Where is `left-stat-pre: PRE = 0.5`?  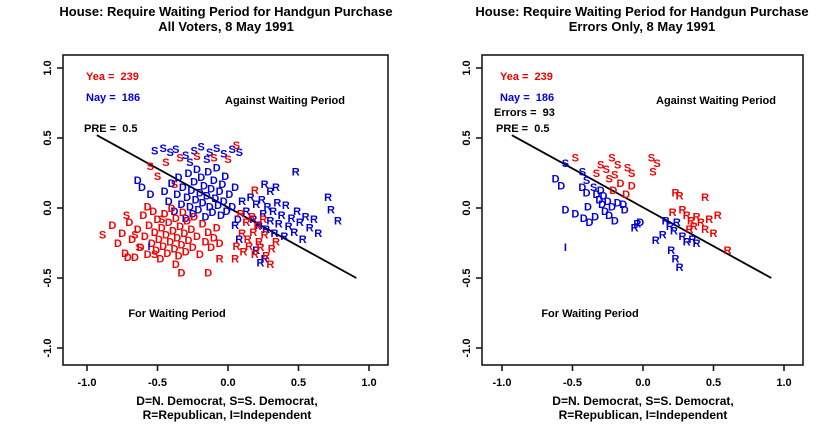
left-stat-pre: PRE = 0.5 is located at coordinates (111, 129).